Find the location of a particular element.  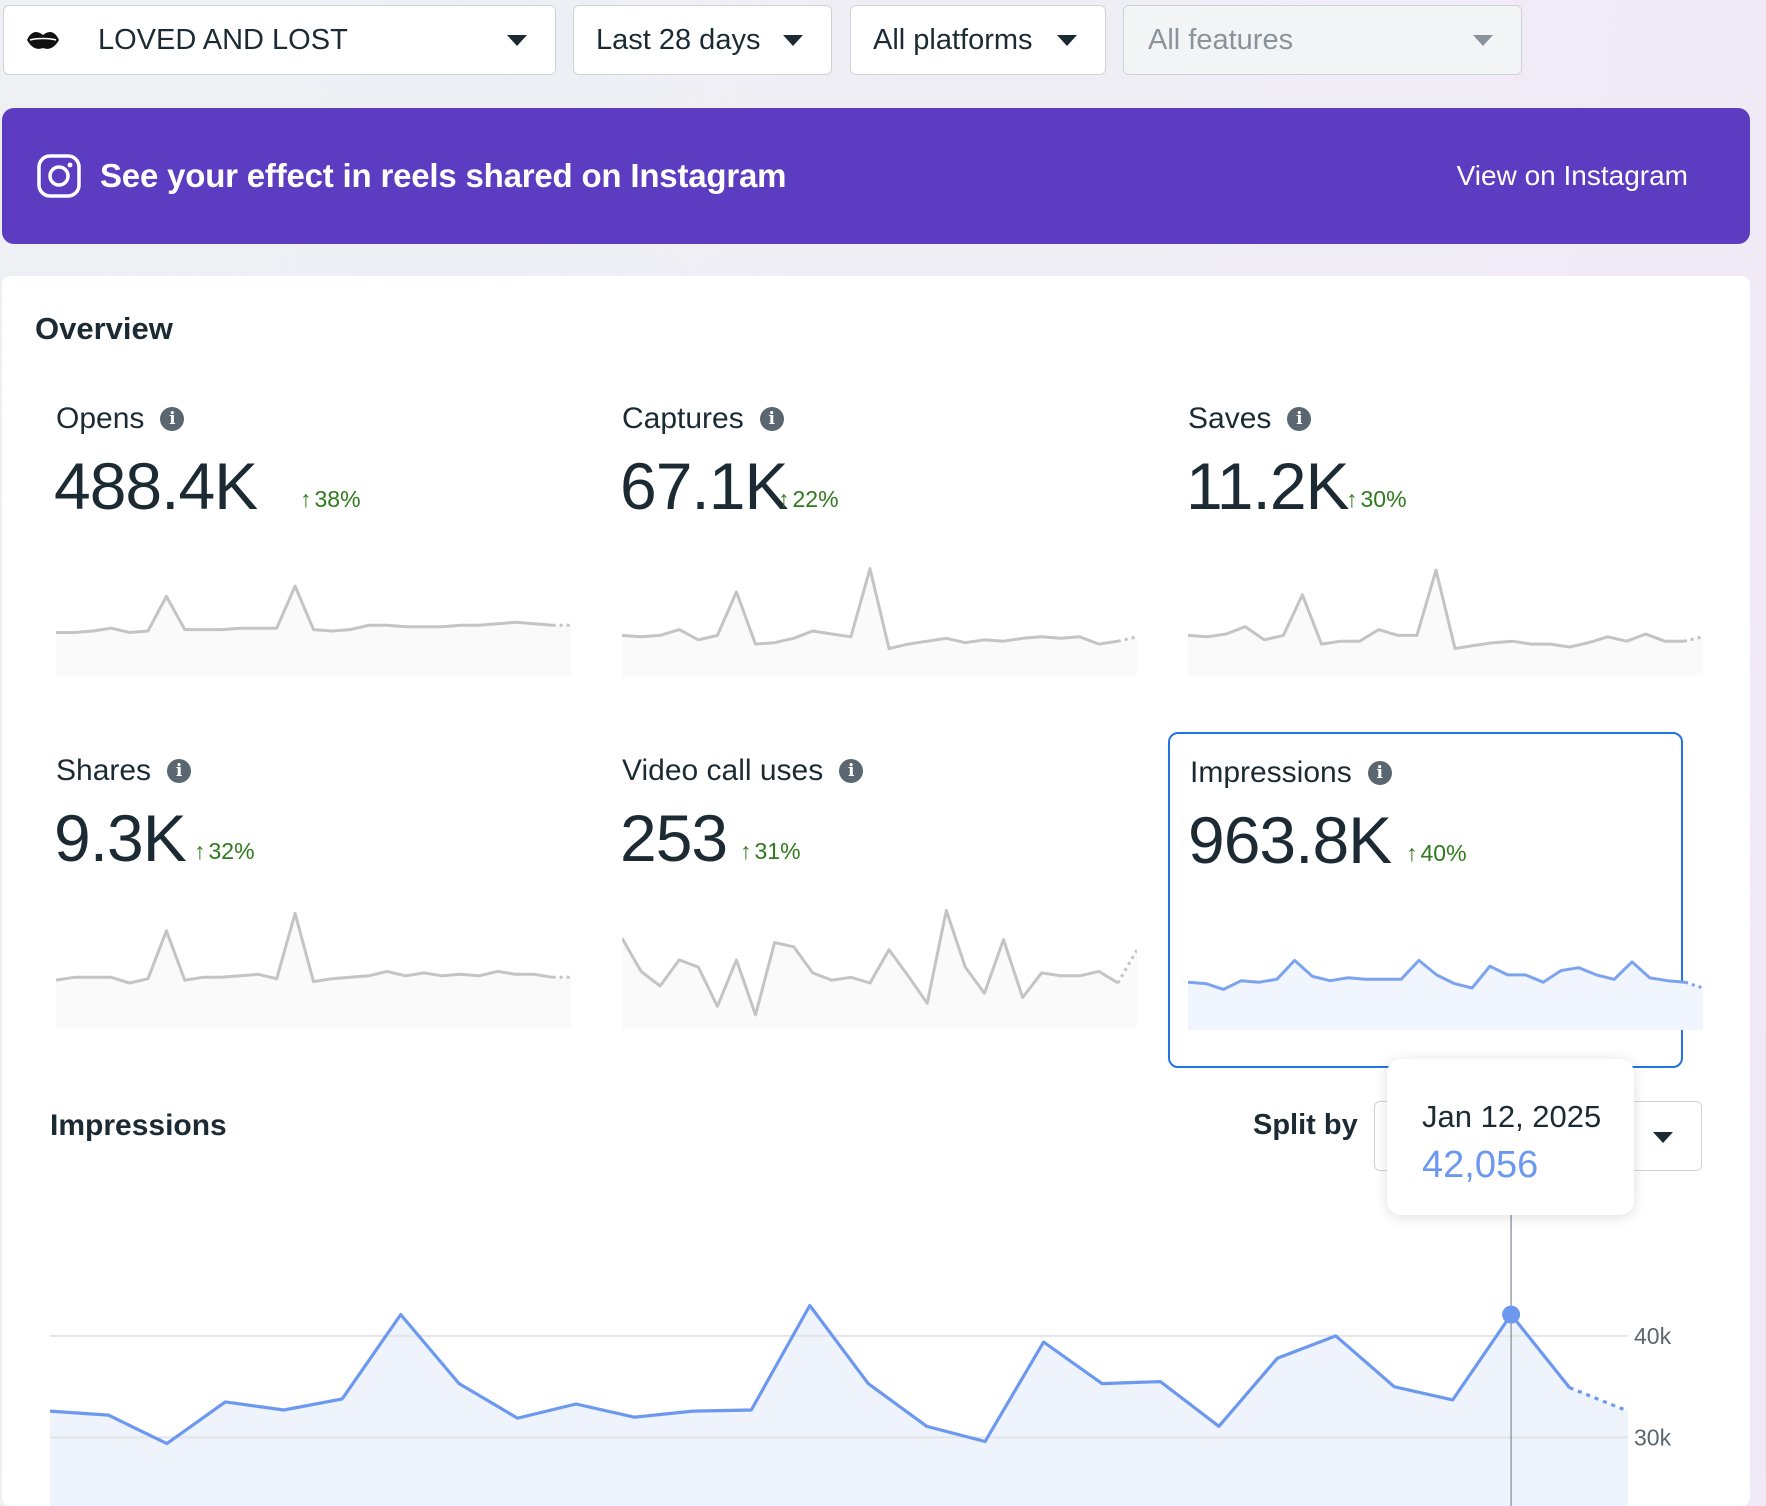

impressions-chart-title: Impressions is located at coordinates (138, 1126).